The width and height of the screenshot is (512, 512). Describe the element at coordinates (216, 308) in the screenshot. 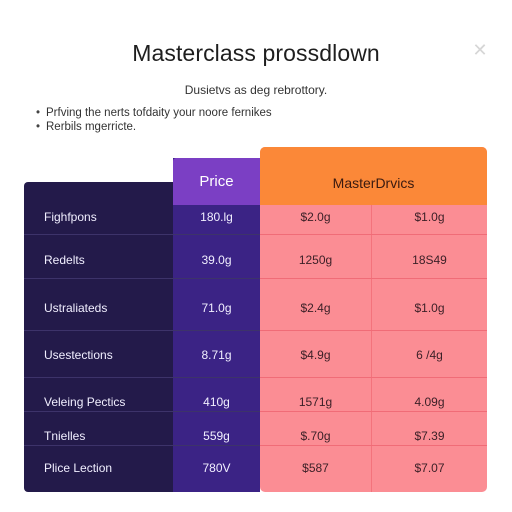

I see `price-cell: 71.0g` at that location.